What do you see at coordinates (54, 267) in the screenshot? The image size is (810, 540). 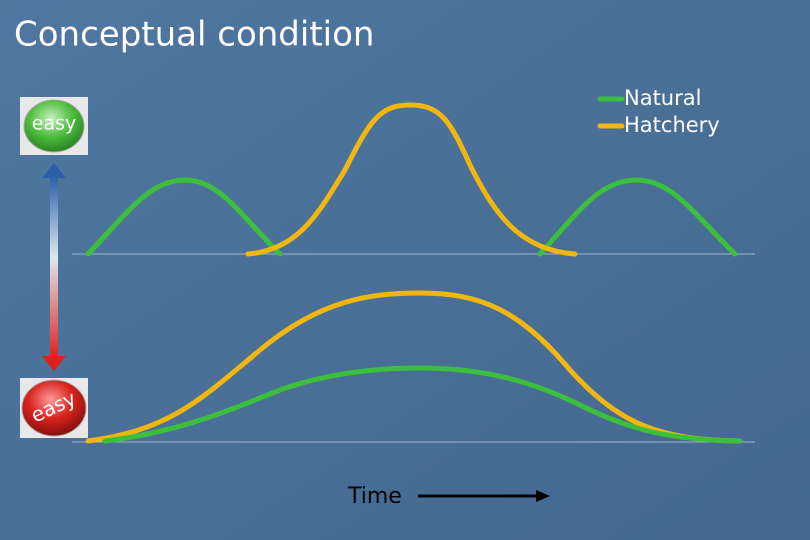 I see `scale-arrow` at bounding box center [54, 267].